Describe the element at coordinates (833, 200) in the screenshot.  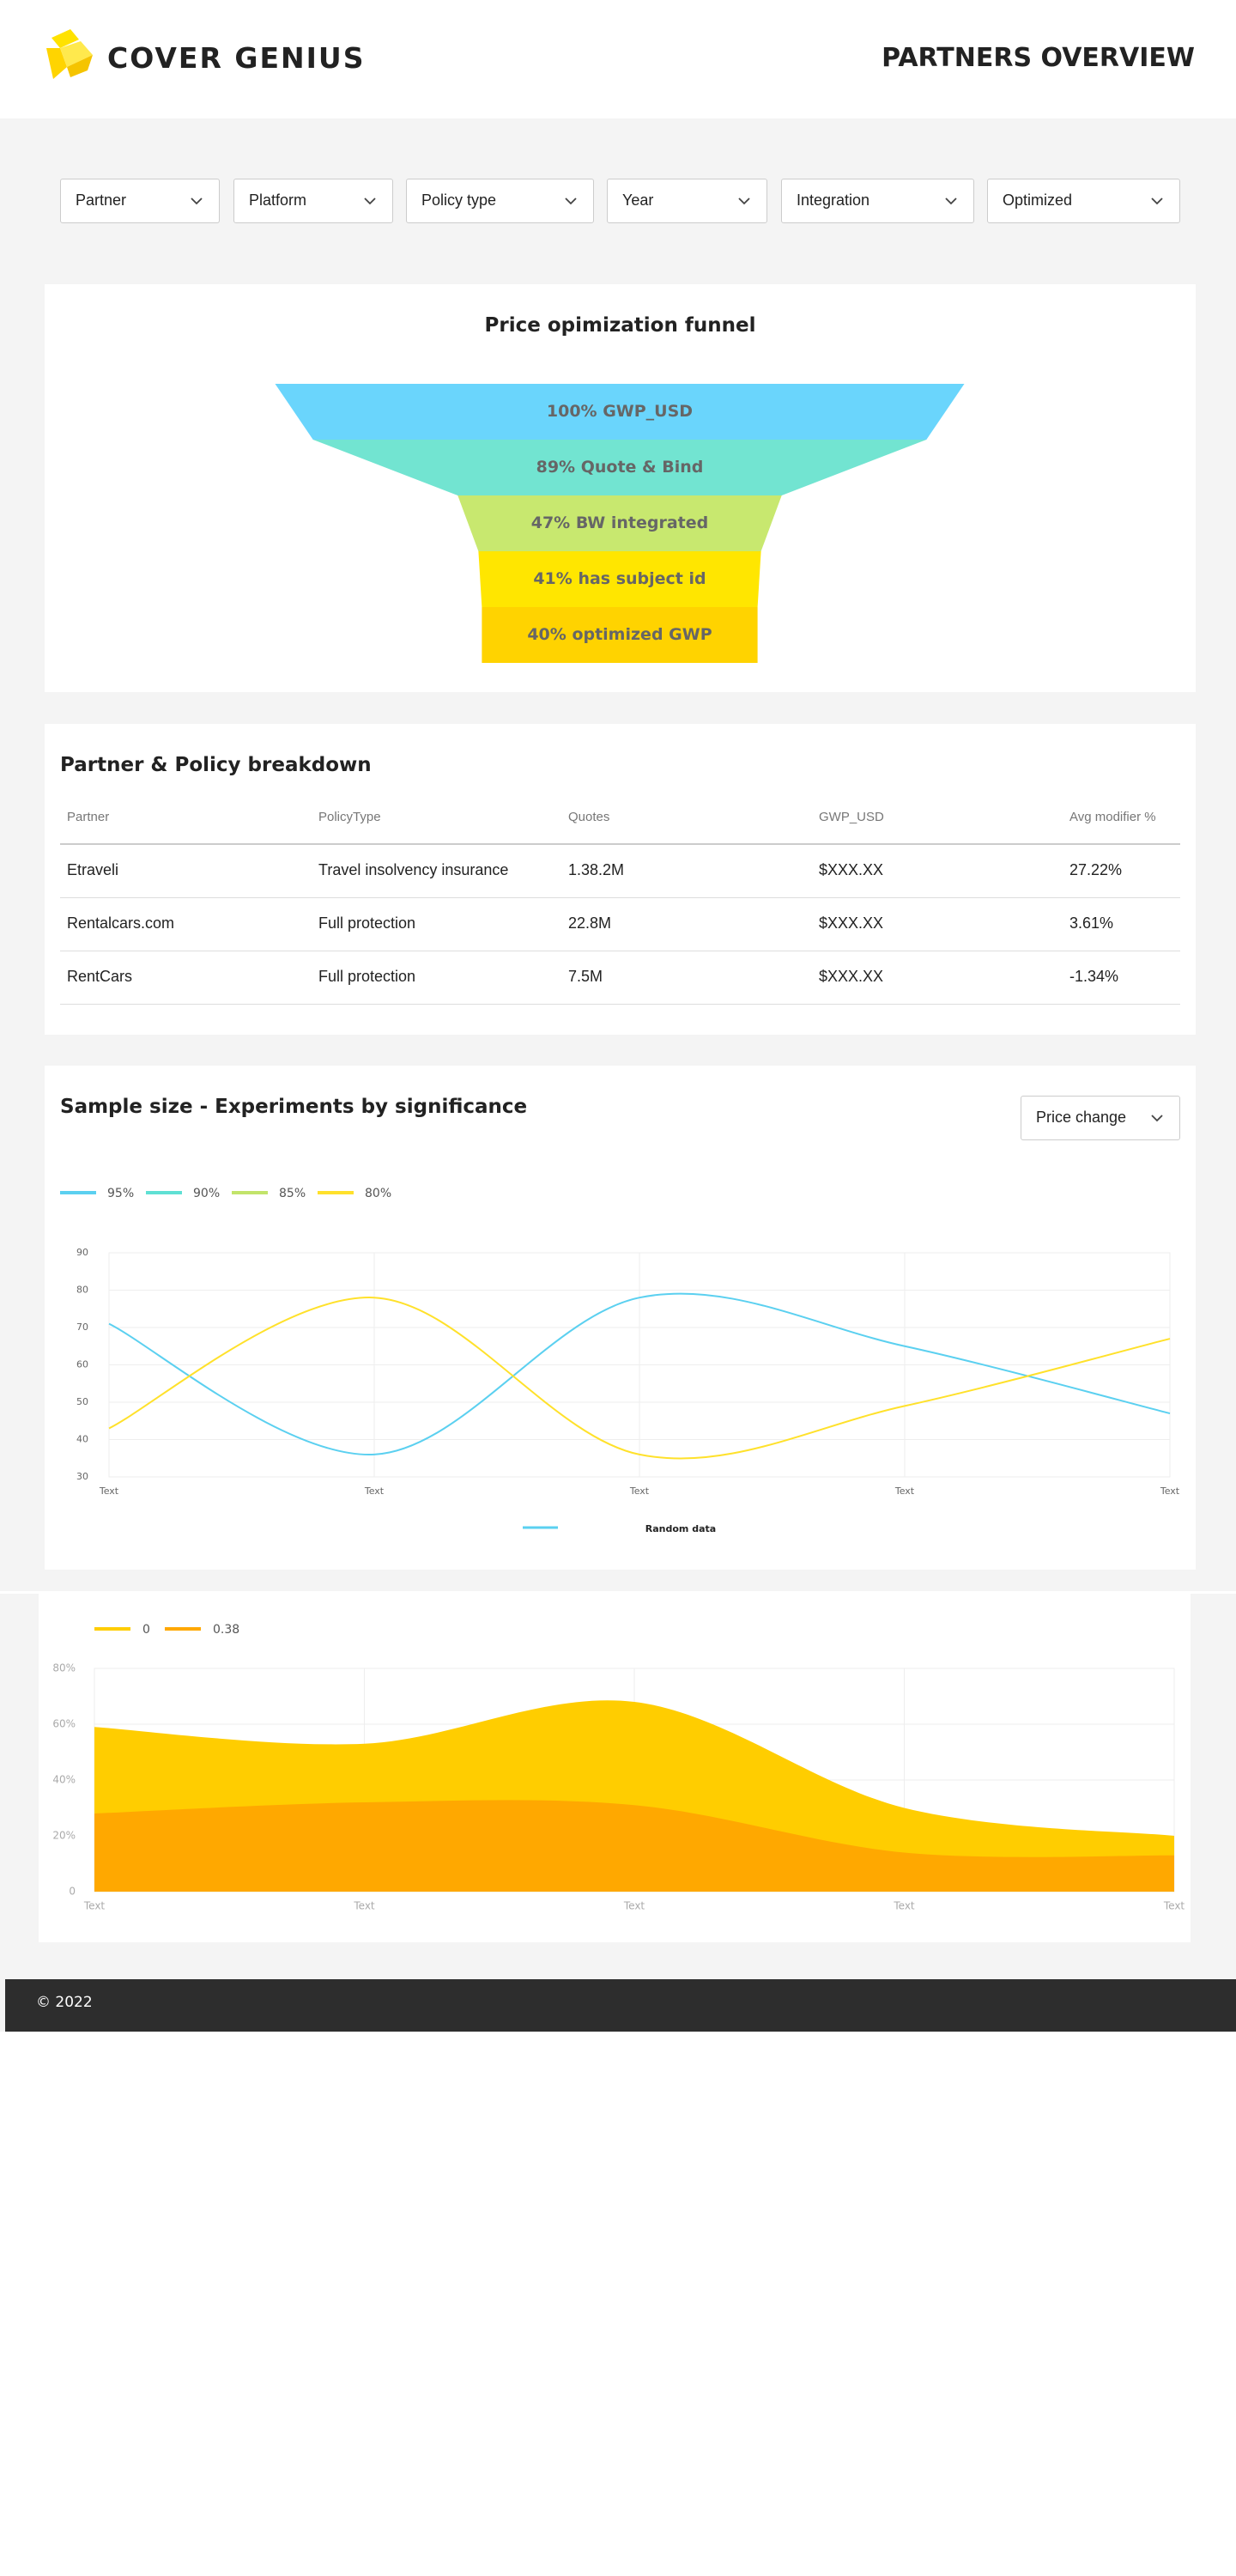
I see `filter-dropdown-label: Integration` at that location.